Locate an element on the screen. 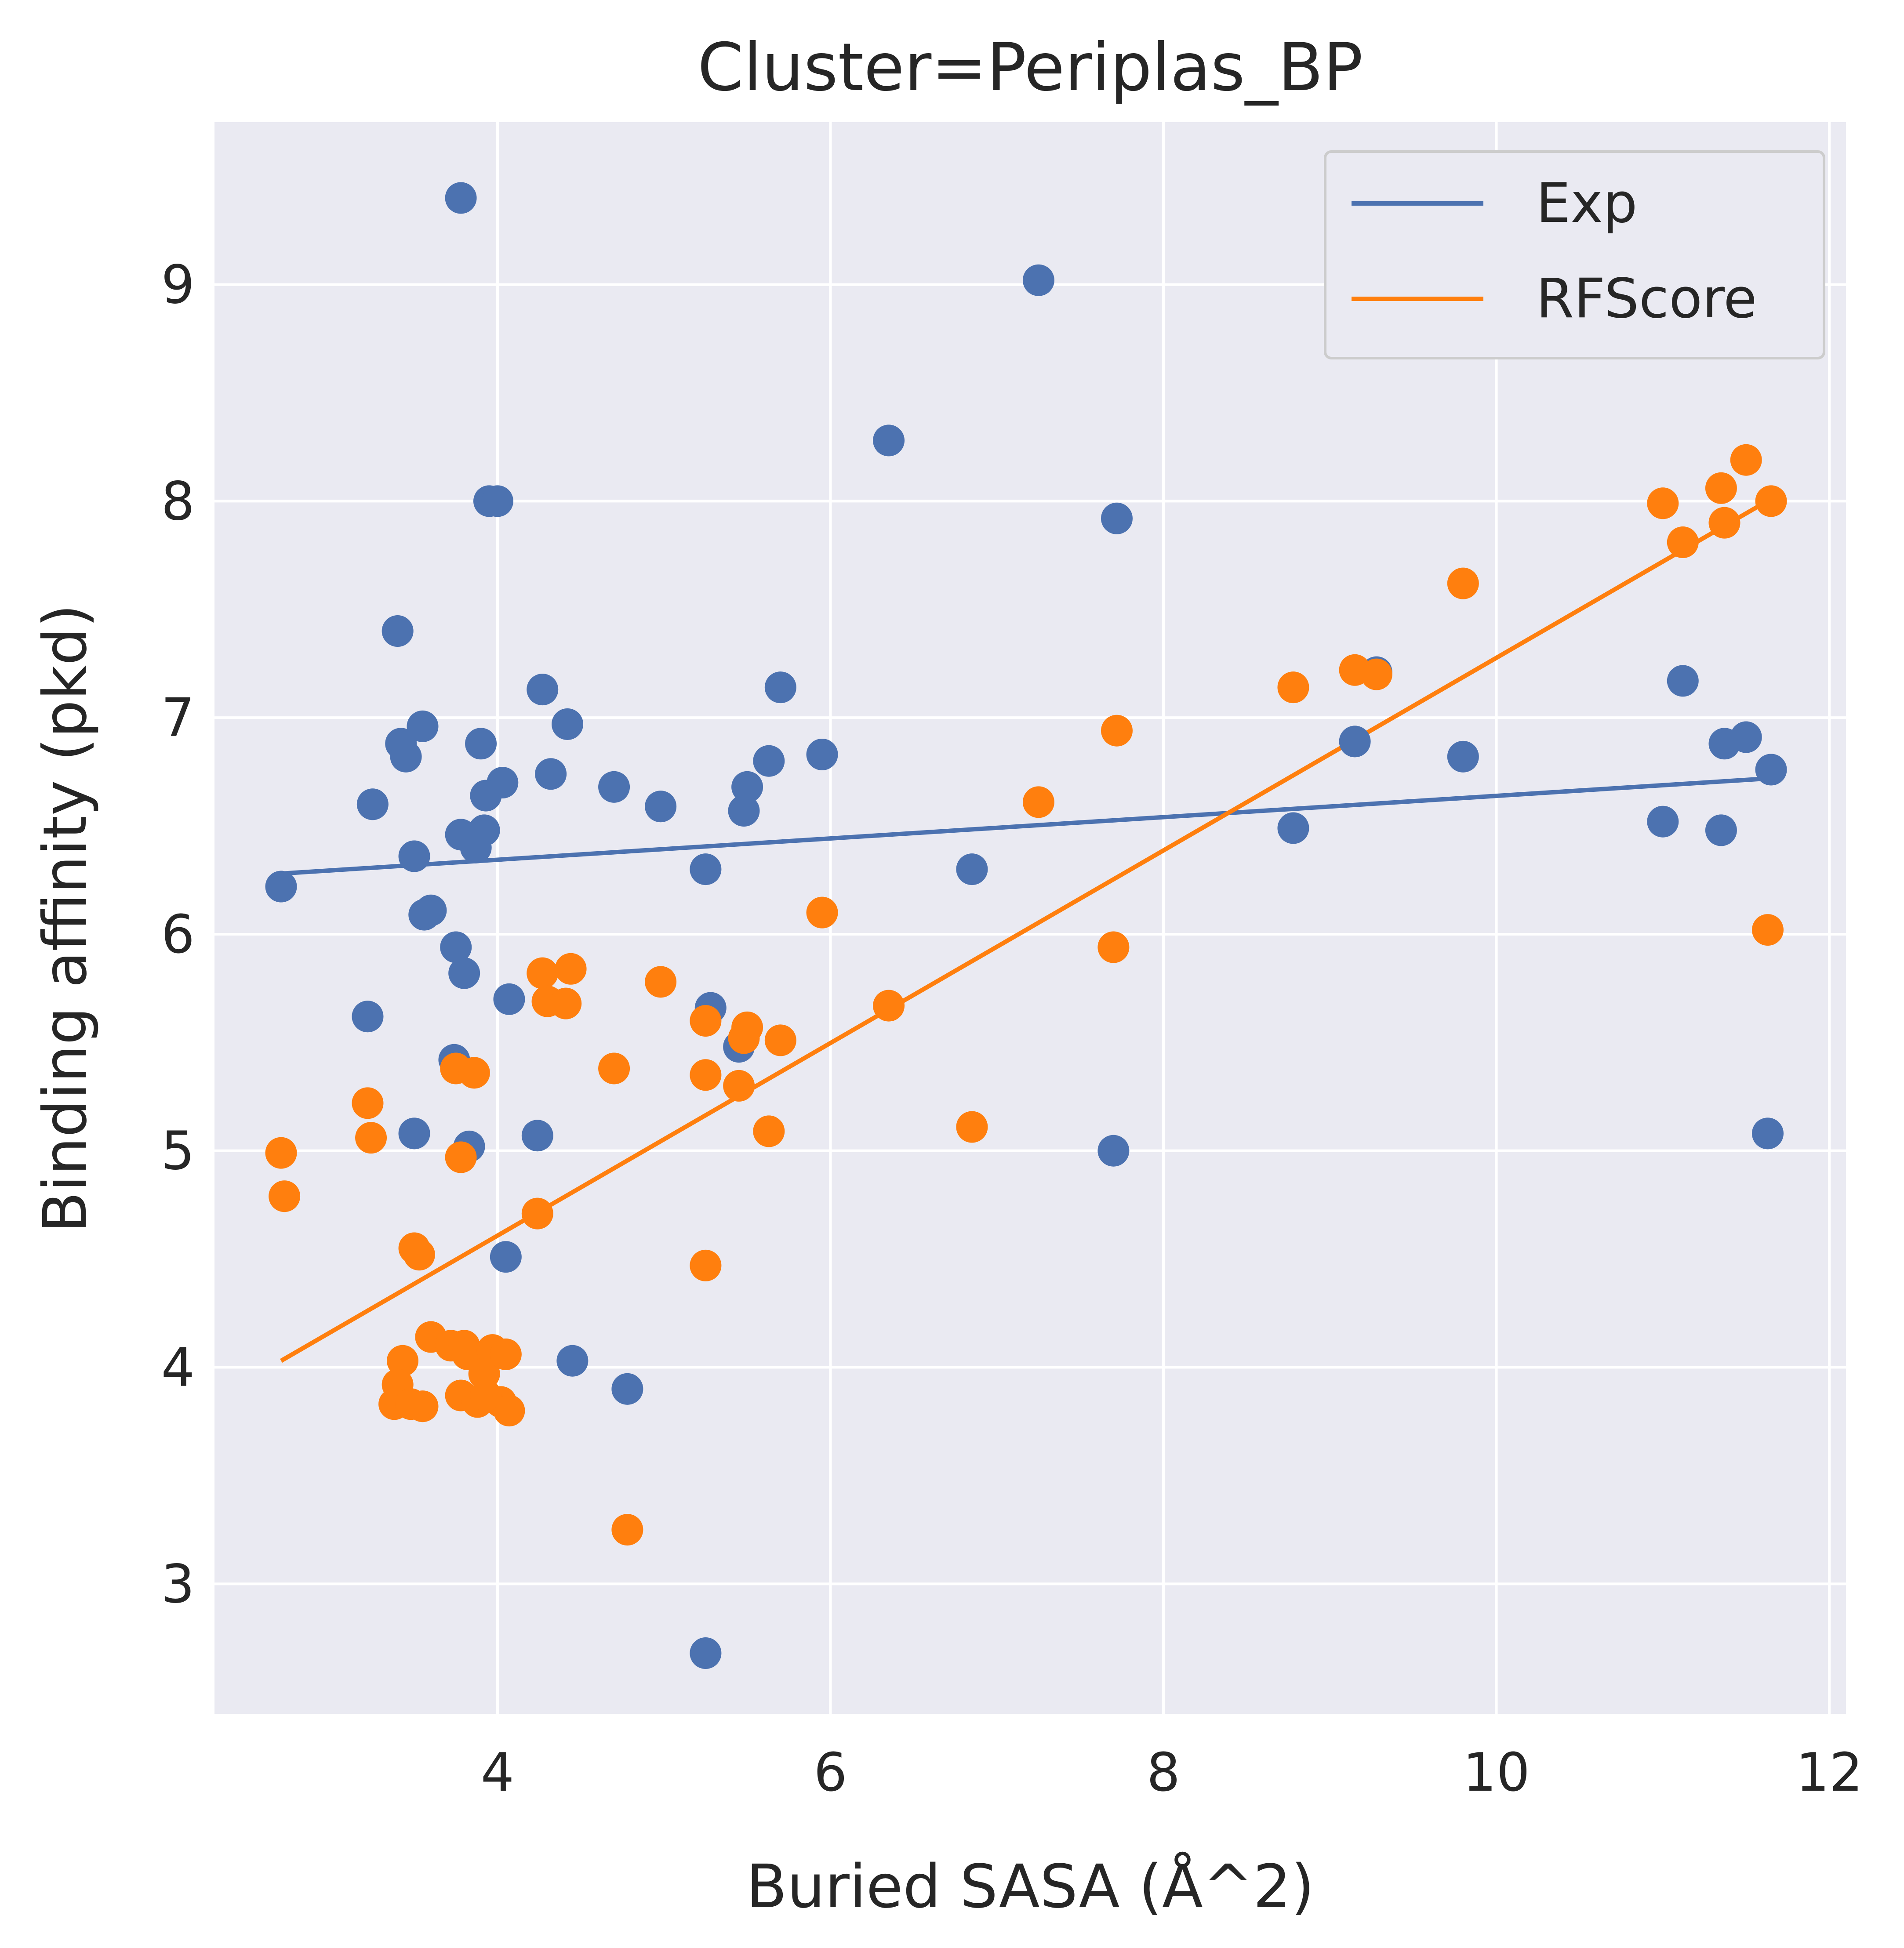 This screenshot has height=1948, width=1904. legend: Exp RFScore is located at coordinates (1574, 254).